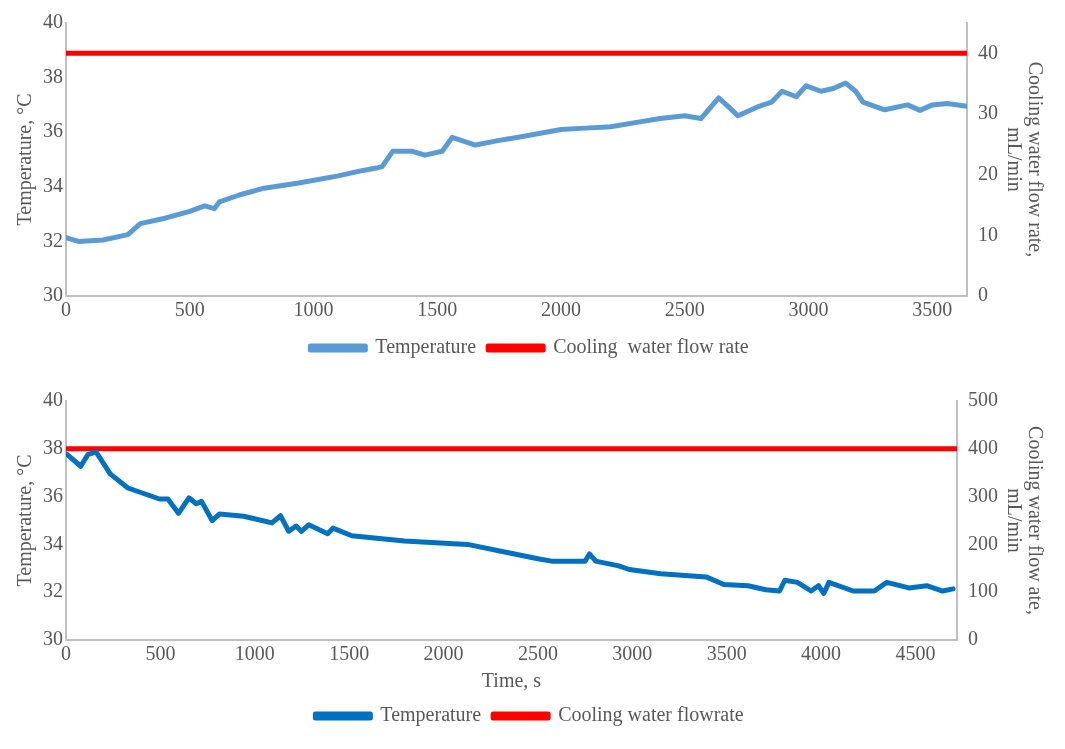  Describe the element at coordinates (1026, 159) in the screenshot. I see `y2-axis-title: Cooling water flow rate, mL/min` at that location.